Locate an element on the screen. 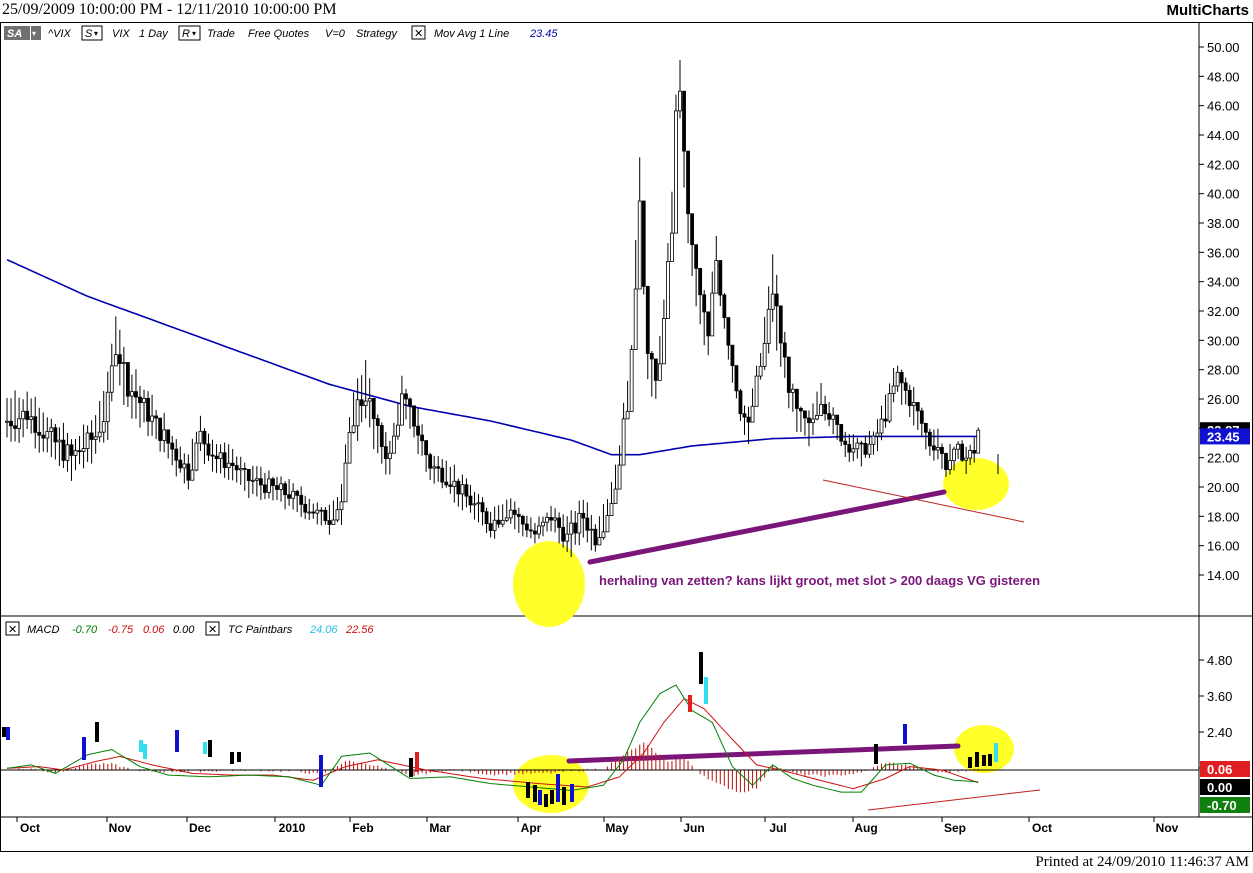  paint-close-button is located at coordinates (212, 628).